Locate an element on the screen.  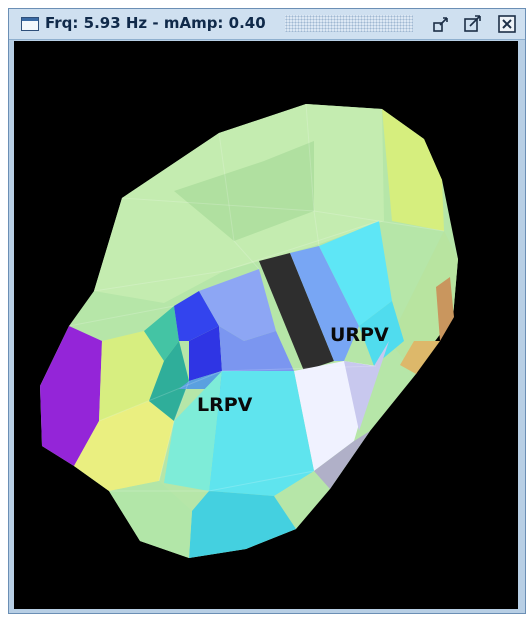
cyan-right is located at coordinates (355, 273).